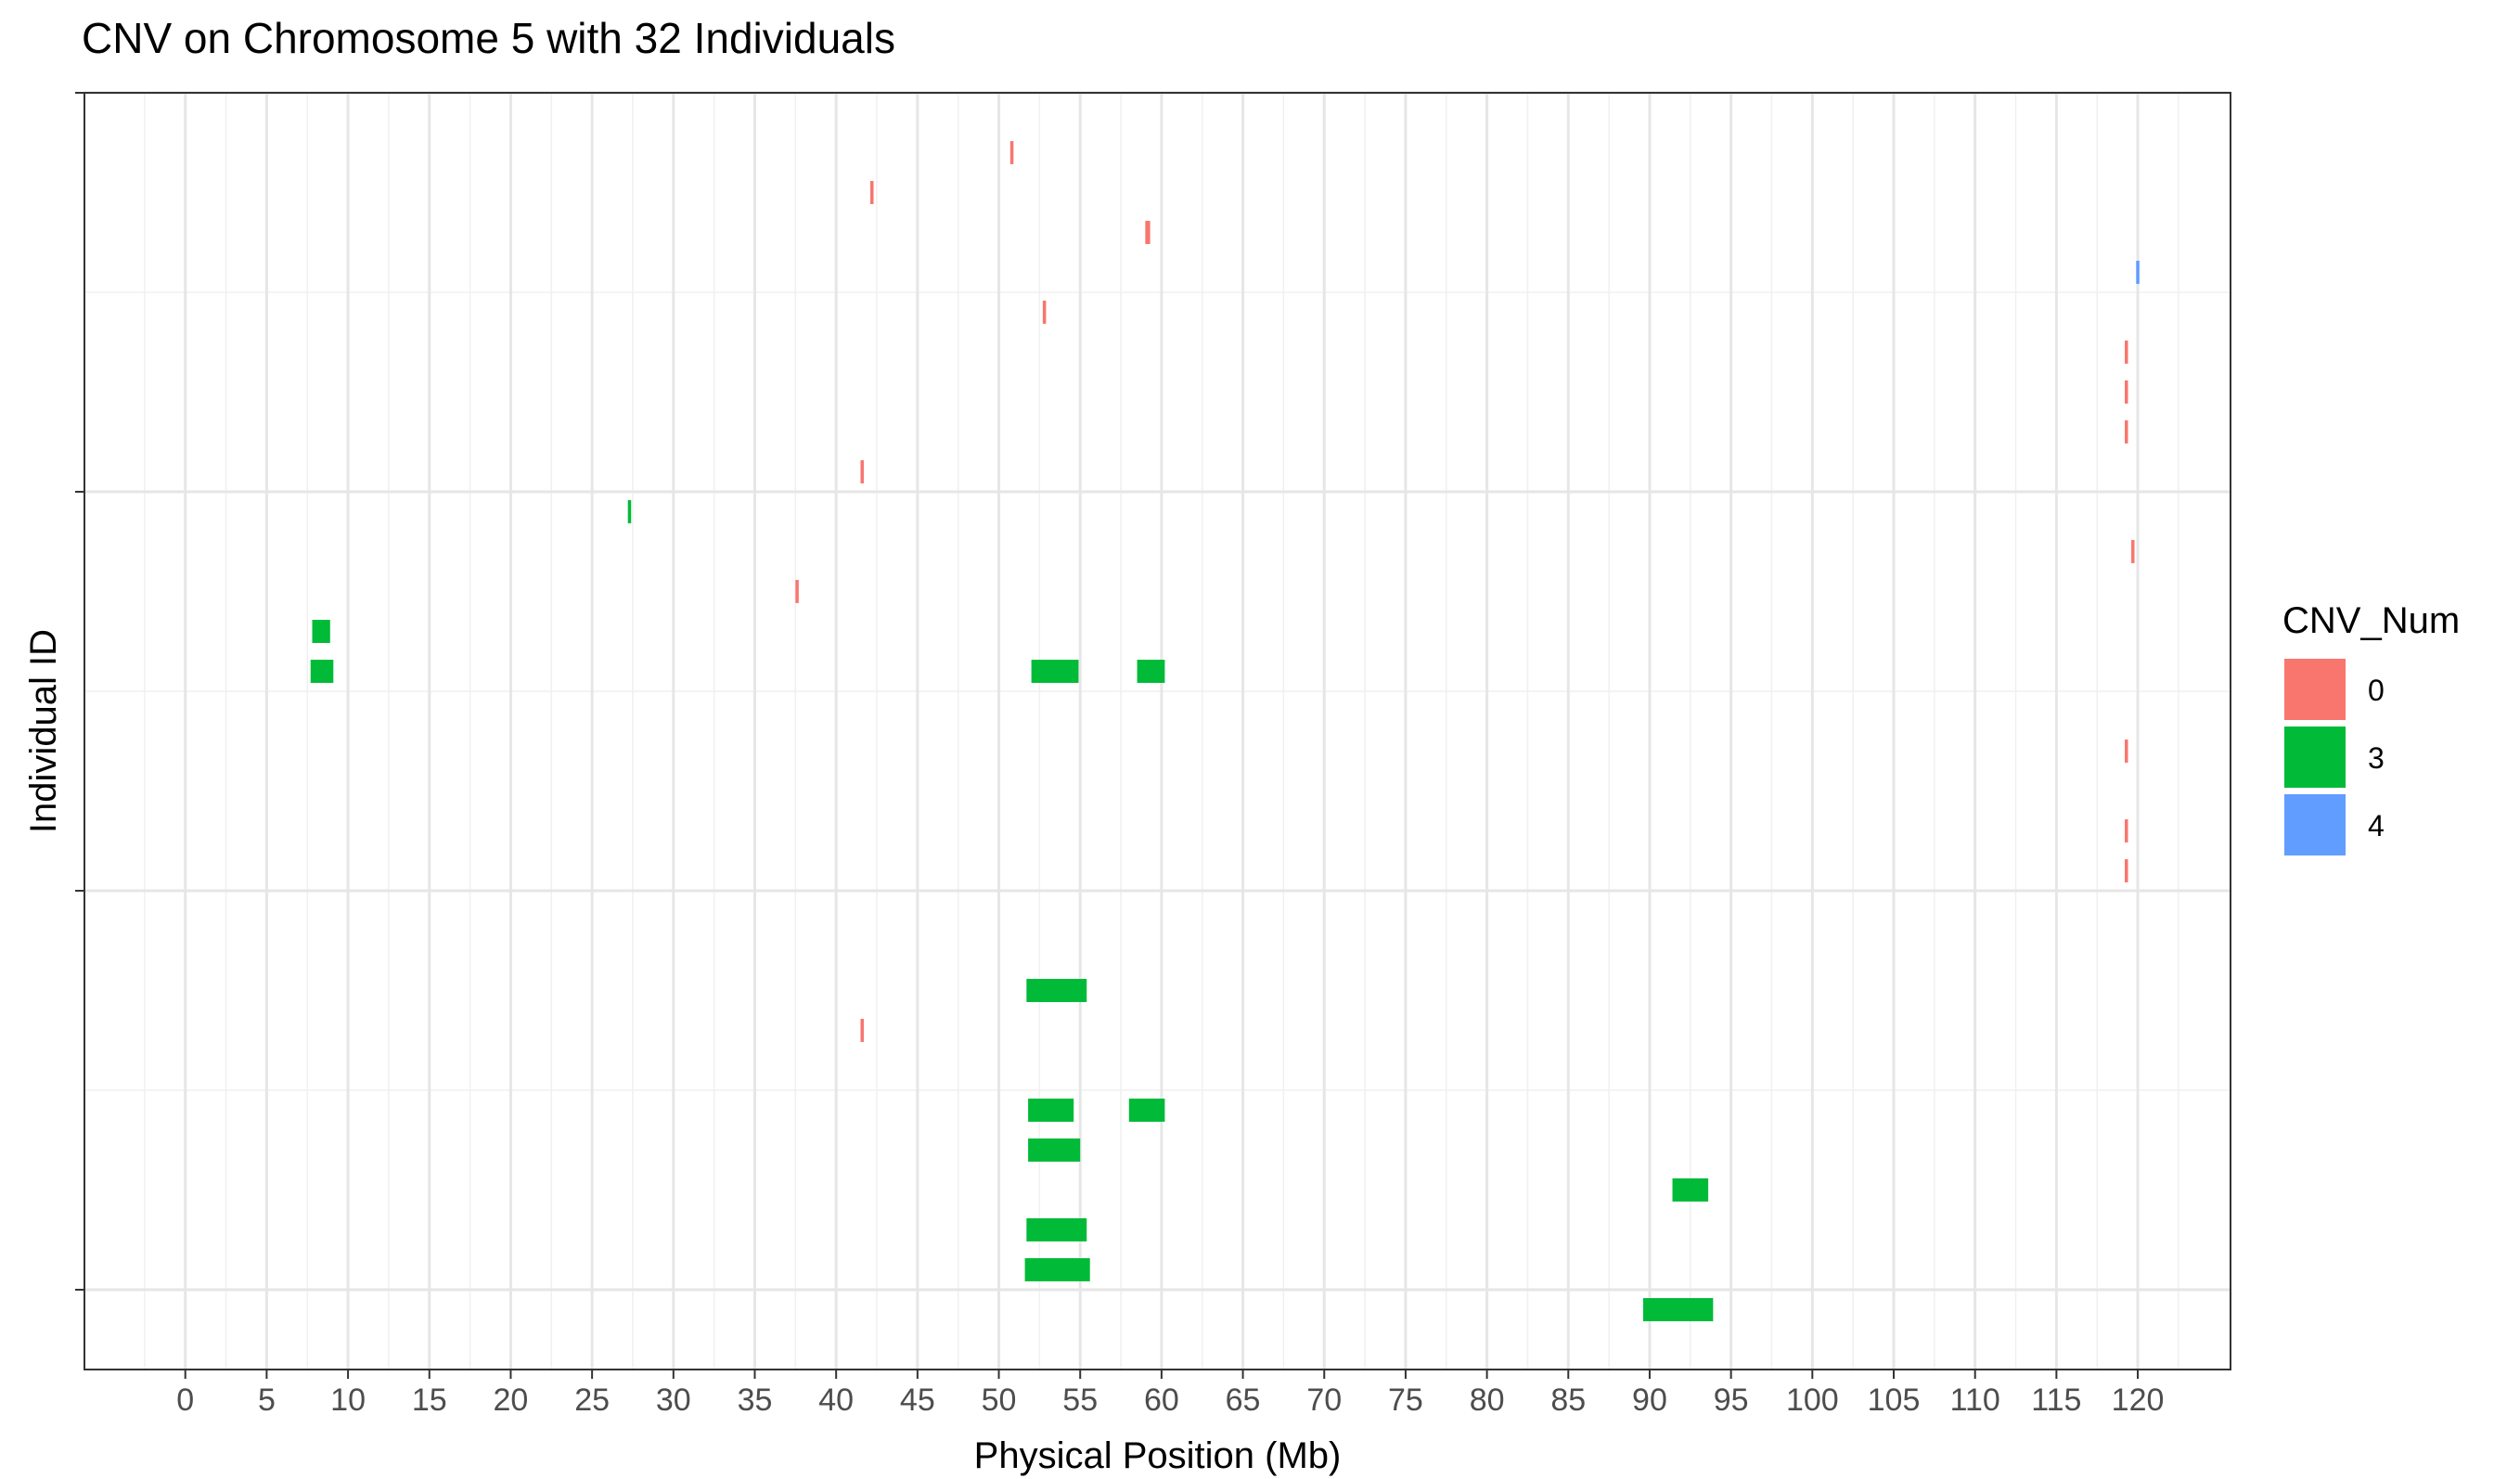 The image size is (2520, 1479). I want to click on x-tick-label: 85, so click(1568, 1400).